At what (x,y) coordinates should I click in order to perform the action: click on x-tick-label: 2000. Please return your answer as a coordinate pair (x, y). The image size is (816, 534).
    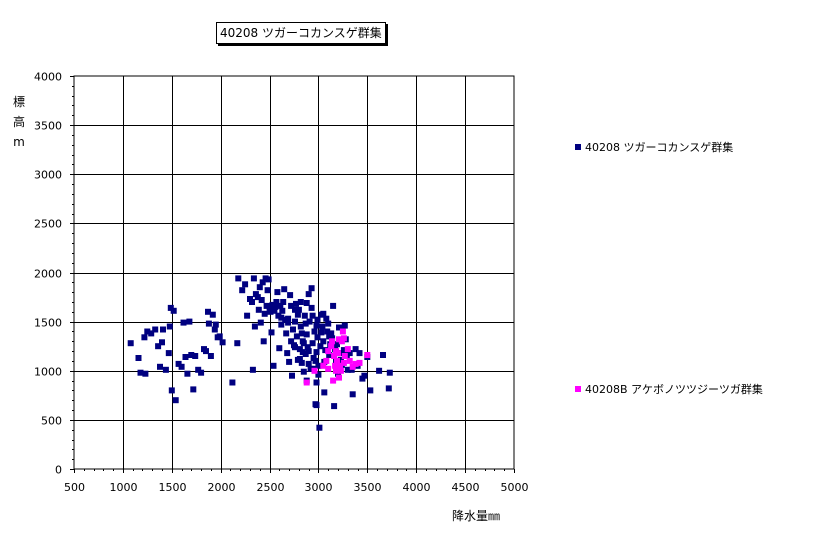
    Looking at the image, I should click on (222, 487).